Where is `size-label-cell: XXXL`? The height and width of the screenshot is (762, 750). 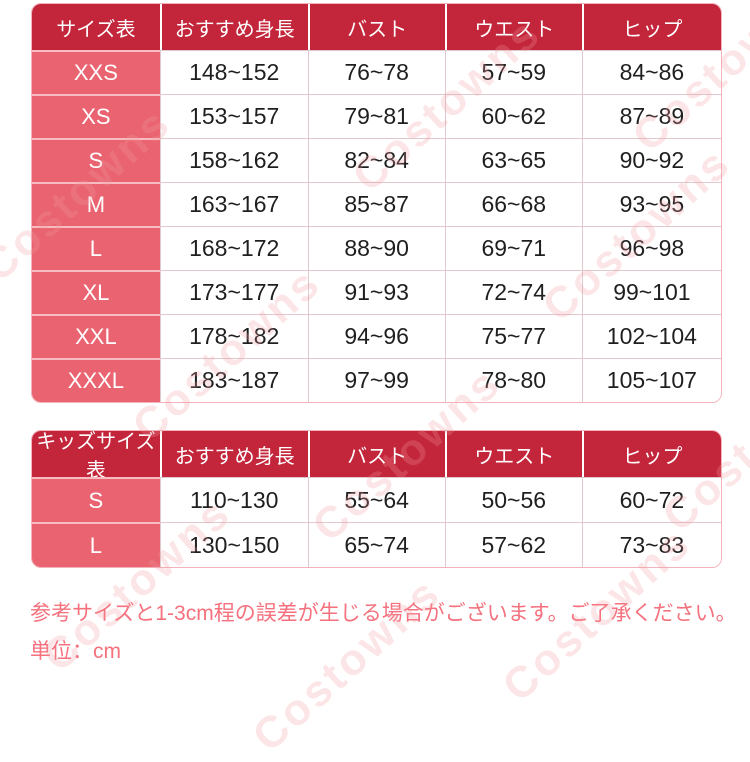 size-label-cell: XXXL is located at coordinates (96, 380).